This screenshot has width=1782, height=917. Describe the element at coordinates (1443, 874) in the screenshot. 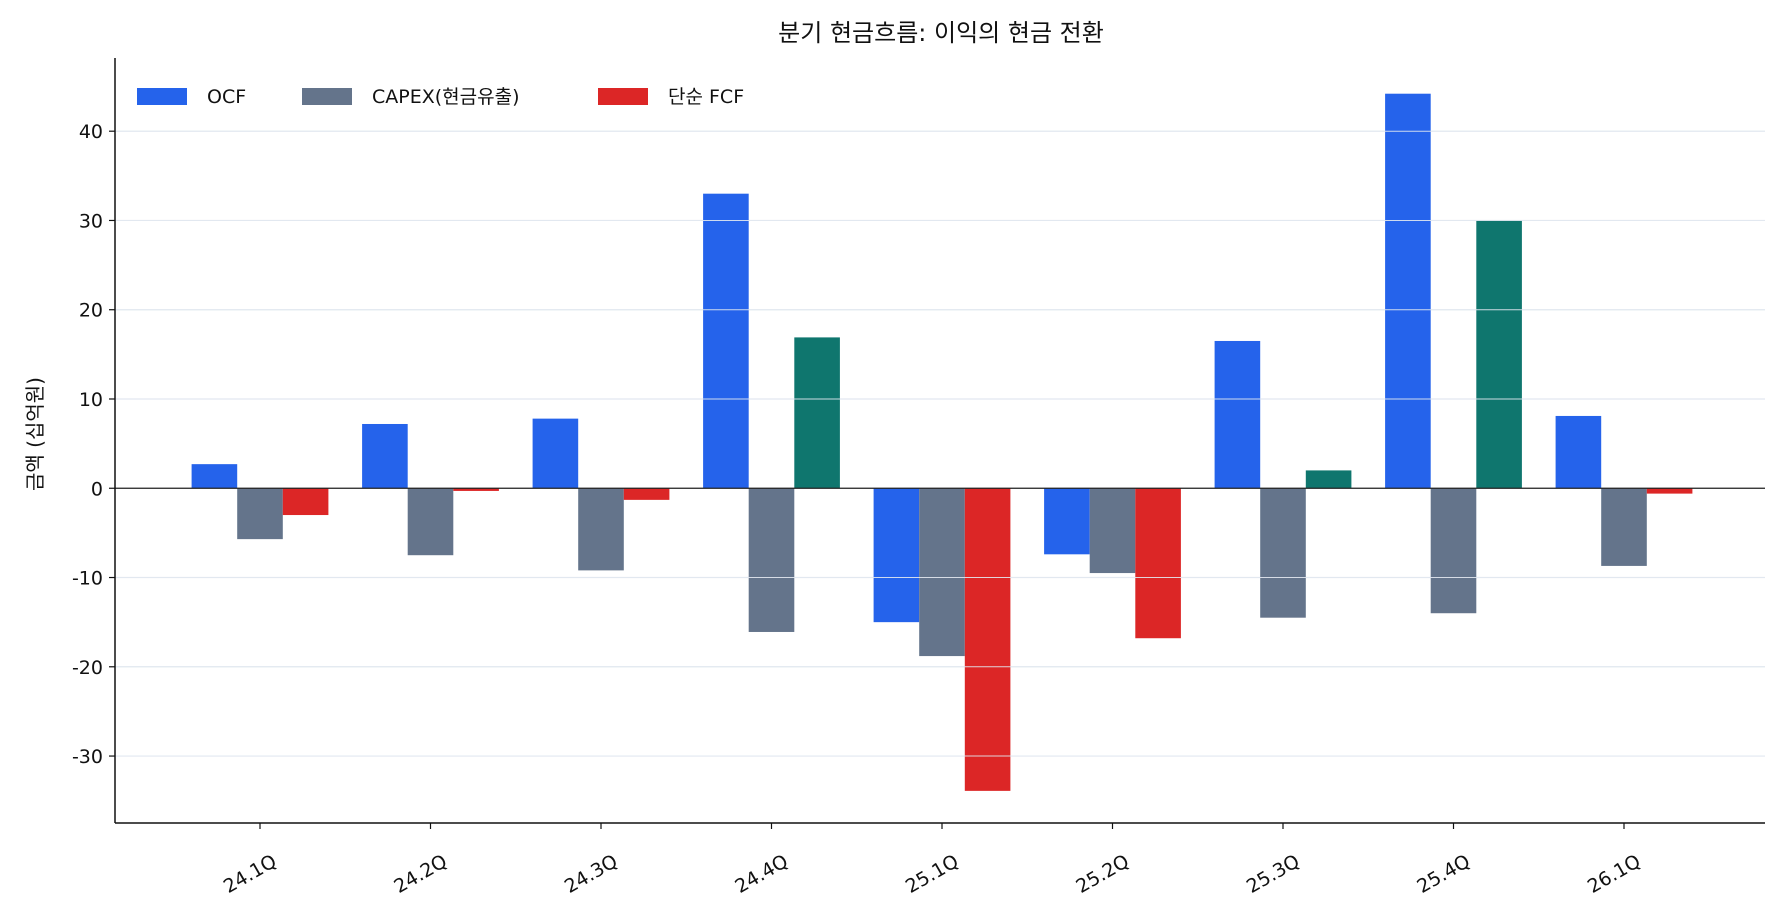

I see `x-tick-label: 25.4Q` at that location.